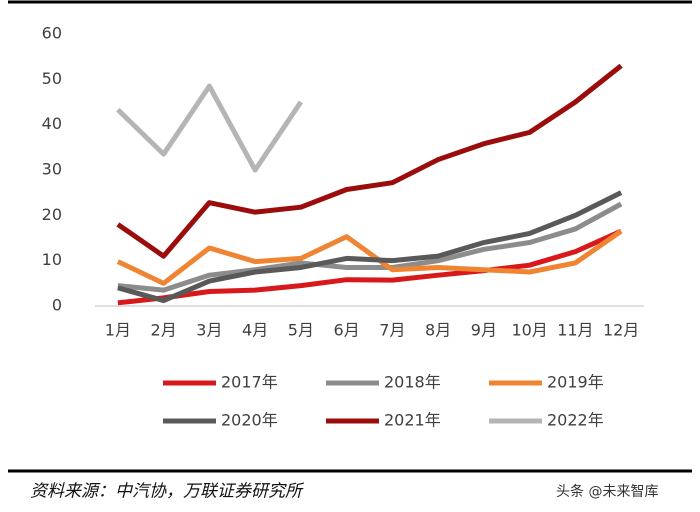  What do you see at coordinates (347, 330) in the screenshot?
I see `x-tick-label: 6月` at bounding box center [347, 330].